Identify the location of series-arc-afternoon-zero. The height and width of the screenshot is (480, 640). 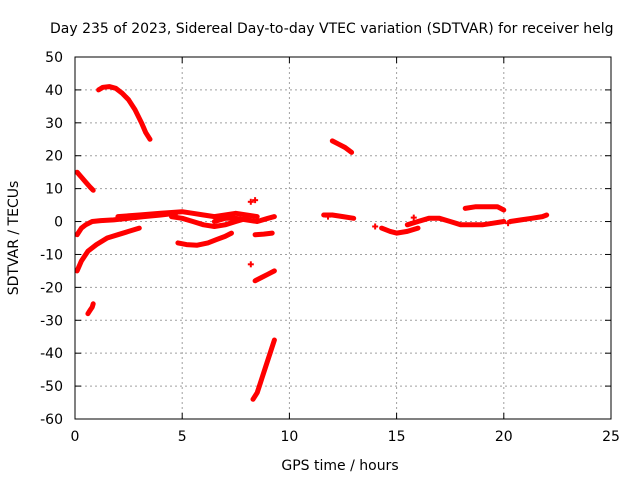
(455, 221).